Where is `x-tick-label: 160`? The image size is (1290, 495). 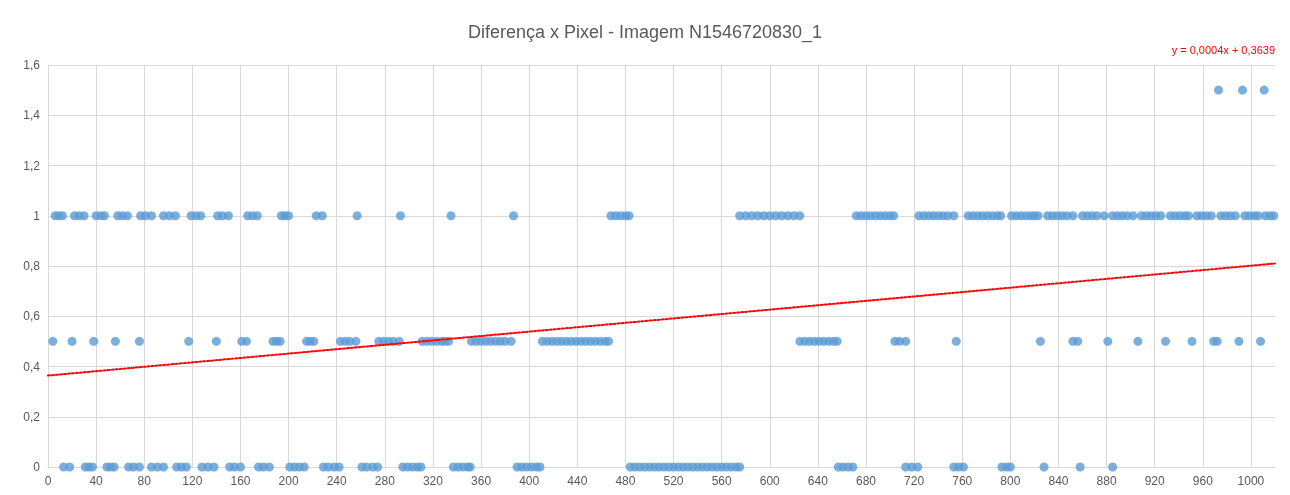 x-tick-label: 160 is located at coordinates (240, 481).